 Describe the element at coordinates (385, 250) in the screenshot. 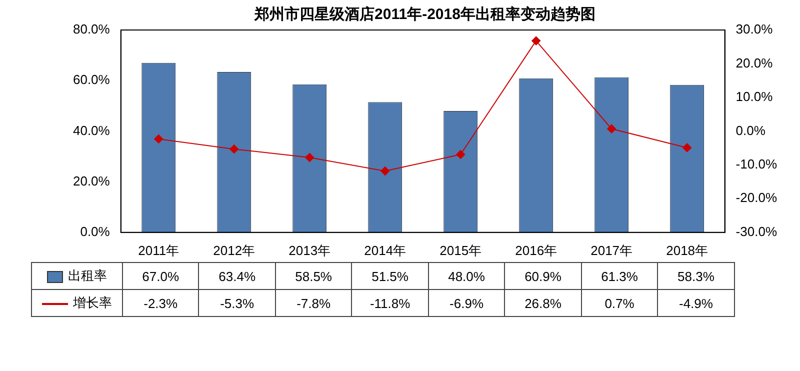

I see `x-tick-label: 2014年` at that location.